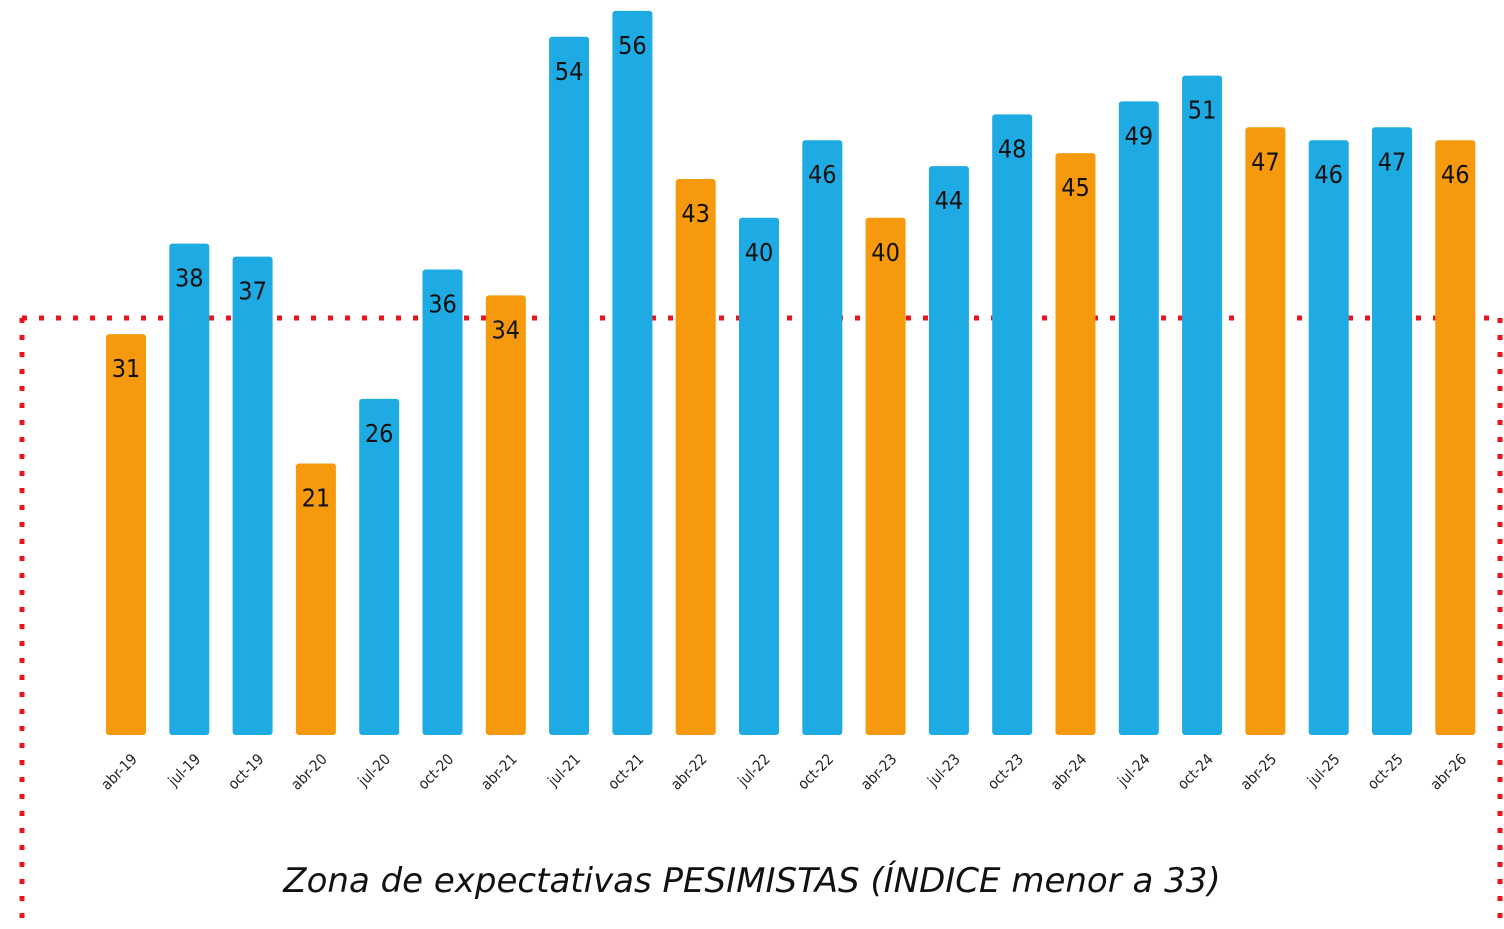  I want to click on value-label: 48, so click(1012, 148).